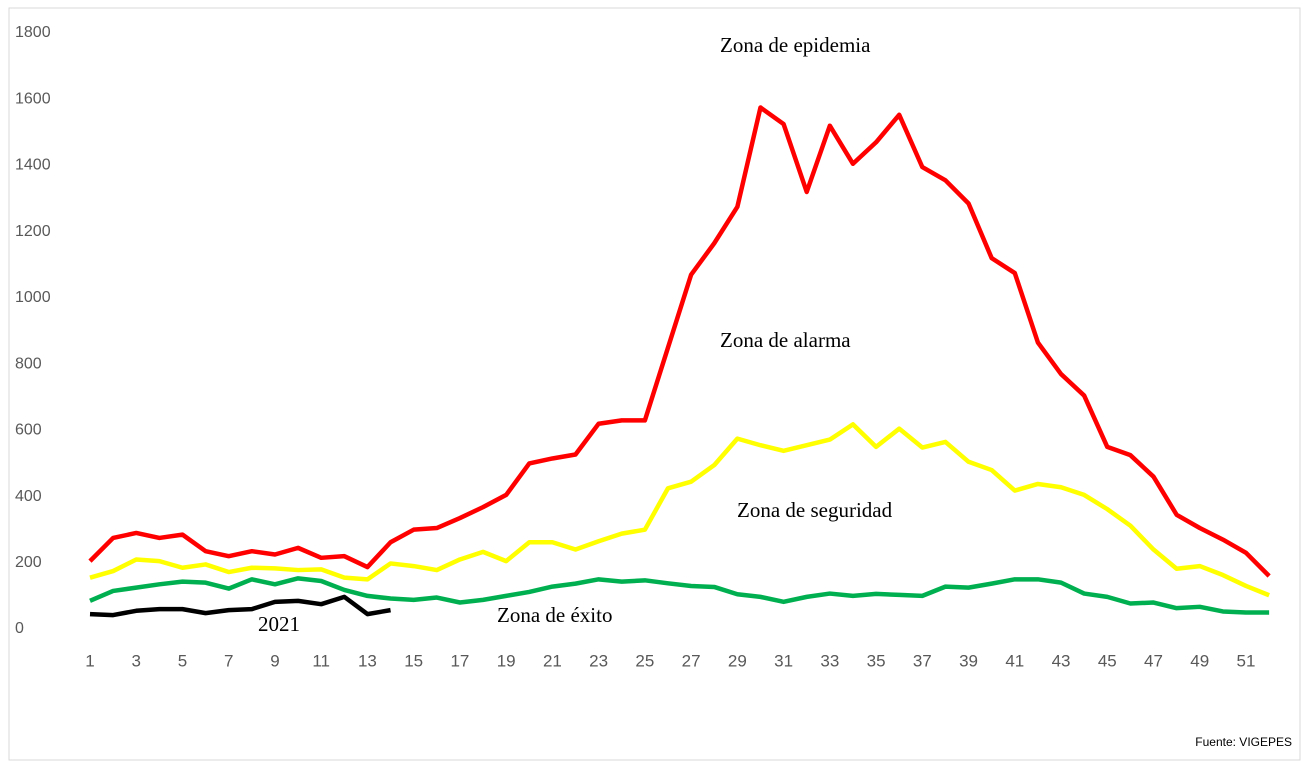  I want to click on x-tick-label: 21, so click(552, 660).